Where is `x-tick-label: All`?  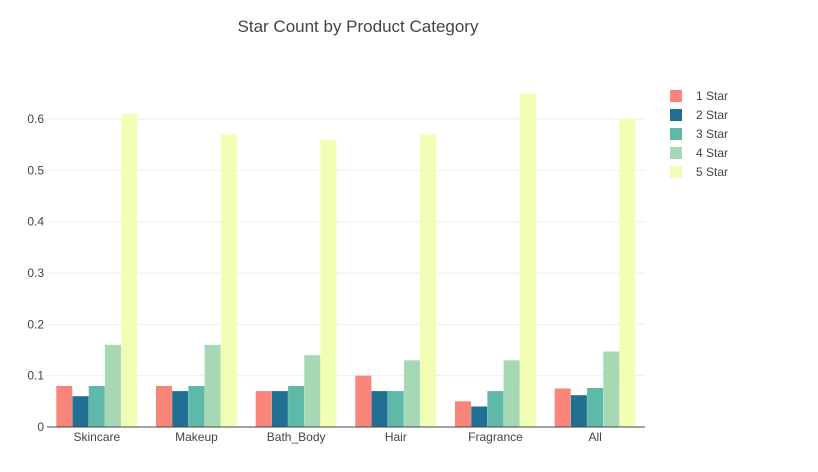
x-tick-label: All is located at coordinates (594, 437).